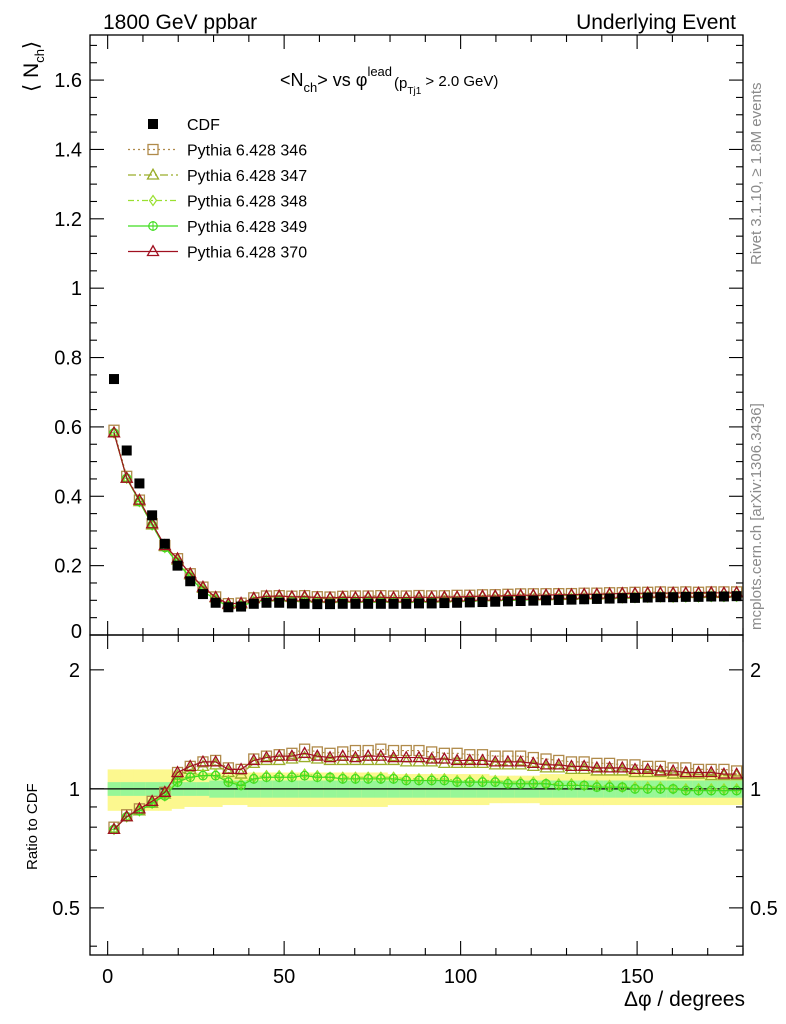  What do you see at coordinates (32, 826) in the screenshot?
I see `ratio-y-axis-label: Ratio to CDF` at bounding box center [32, 826].